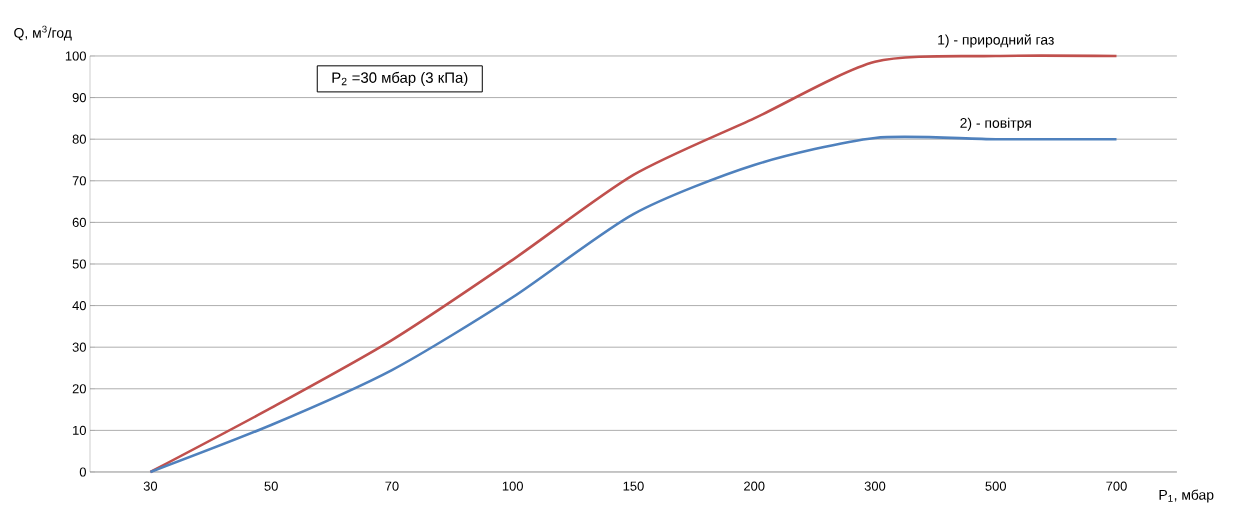 Image resolution: width=1233 pixels, height=506 pixels. Describe the element at coordinates (400, 78) in the screenshot. I see `annotation: P$_{2}$ =30 мбар (3 кПа)` at that location.